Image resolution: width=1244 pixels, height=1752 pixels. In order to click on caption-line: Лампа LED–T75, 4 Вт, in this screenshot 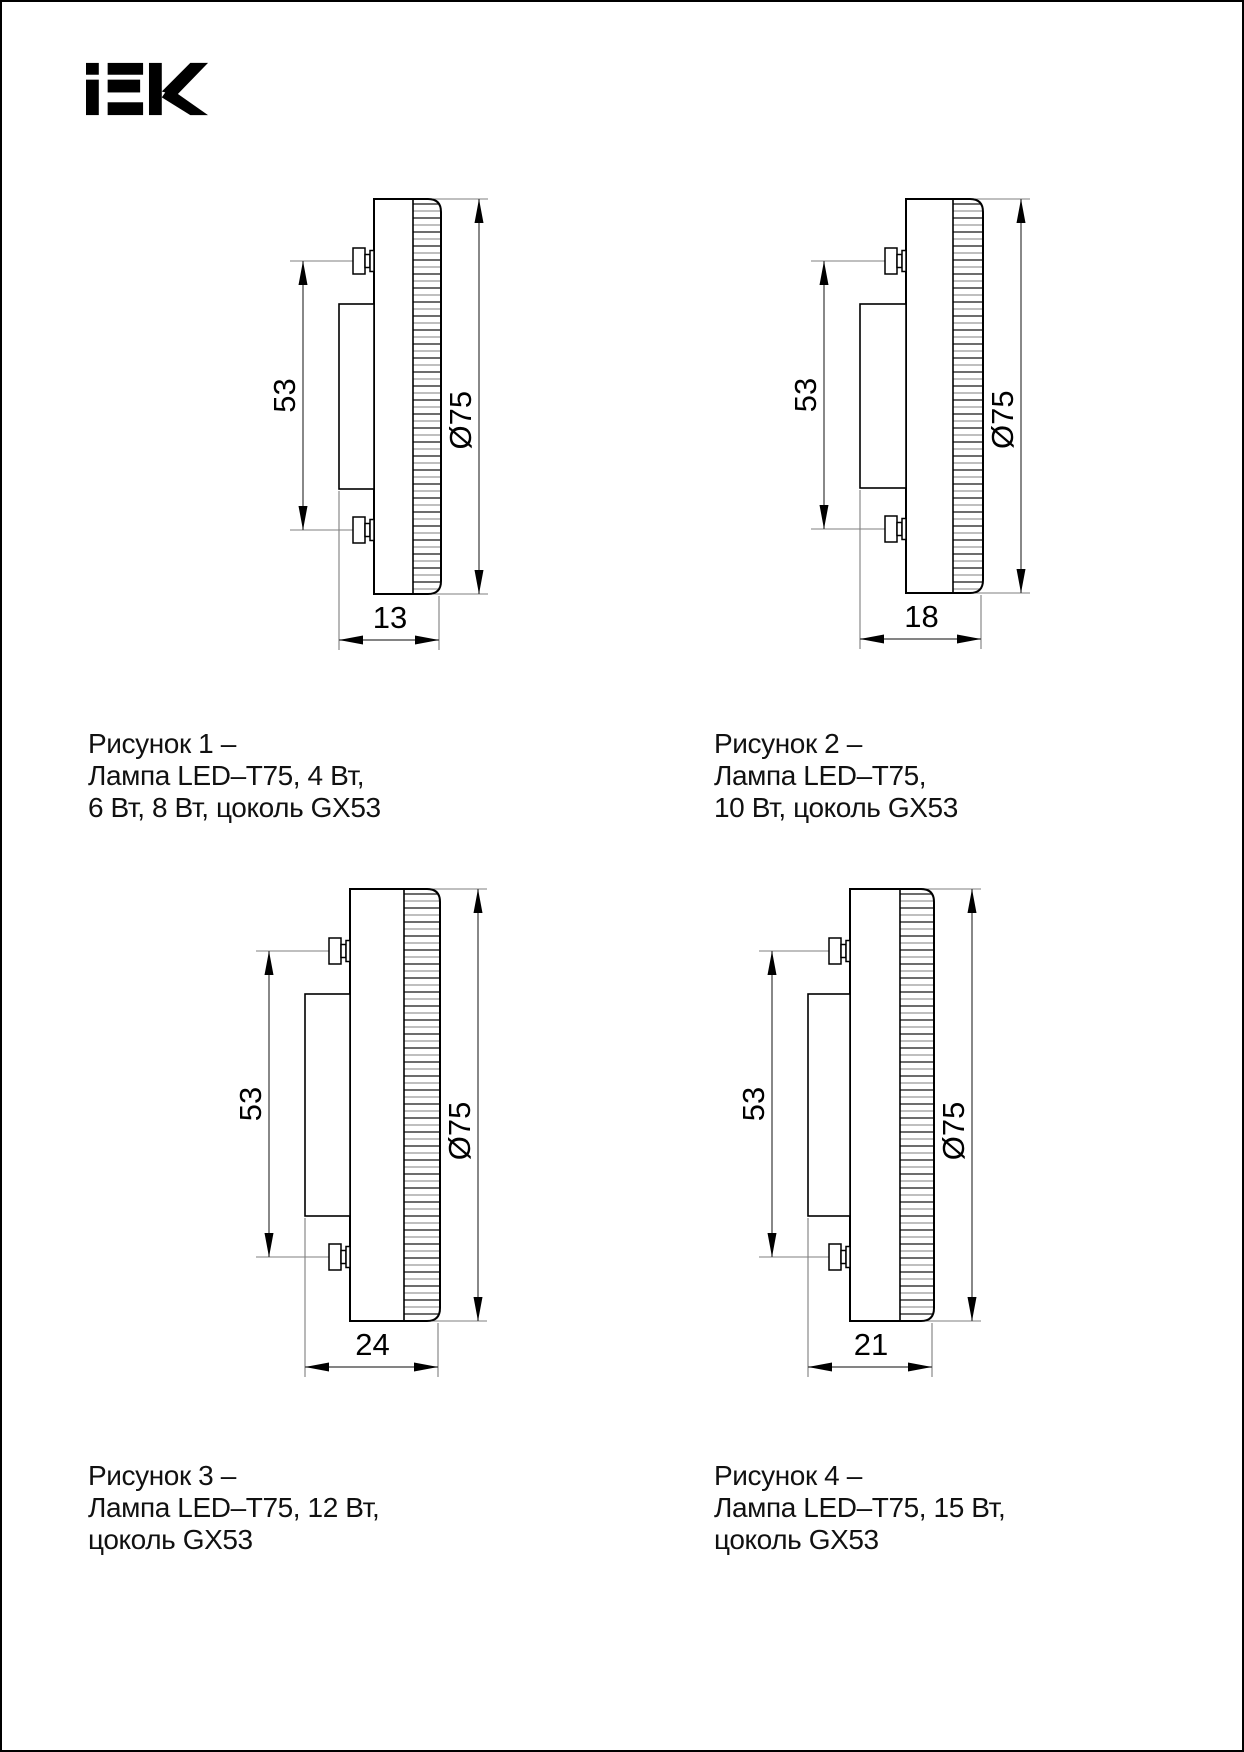, I will do `click(226, 775)`.